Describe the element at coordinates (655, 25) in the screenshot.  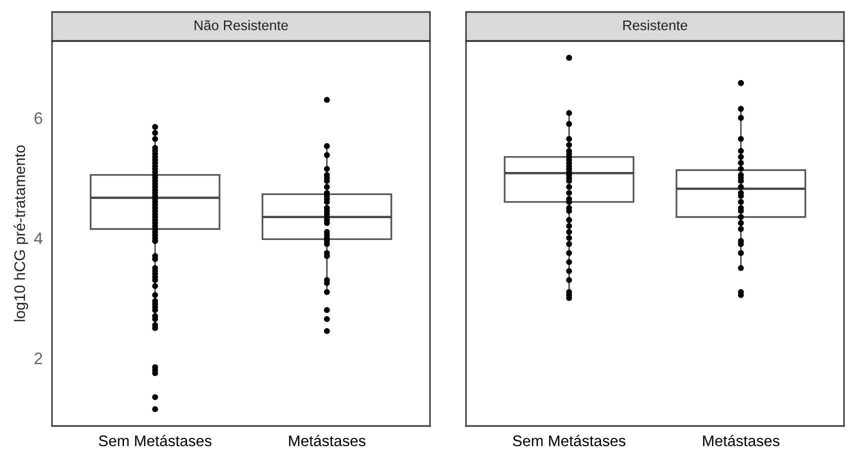
I see `chart-title: Resistente` at that location.